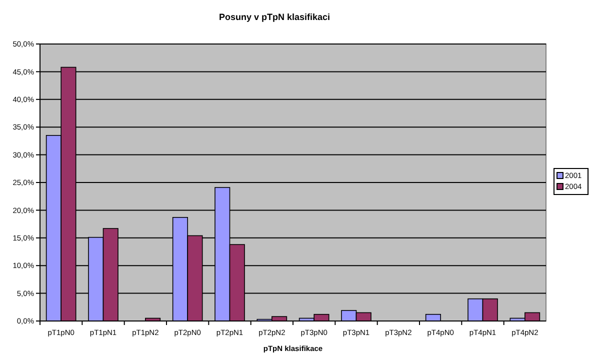 Image resolution: width=589 pixels, height=361 pixels. Describe the element at coordinates (274, 17) in the screenshot. I see `chart-title: Posuny v pTpN klasifikaci` at that location.